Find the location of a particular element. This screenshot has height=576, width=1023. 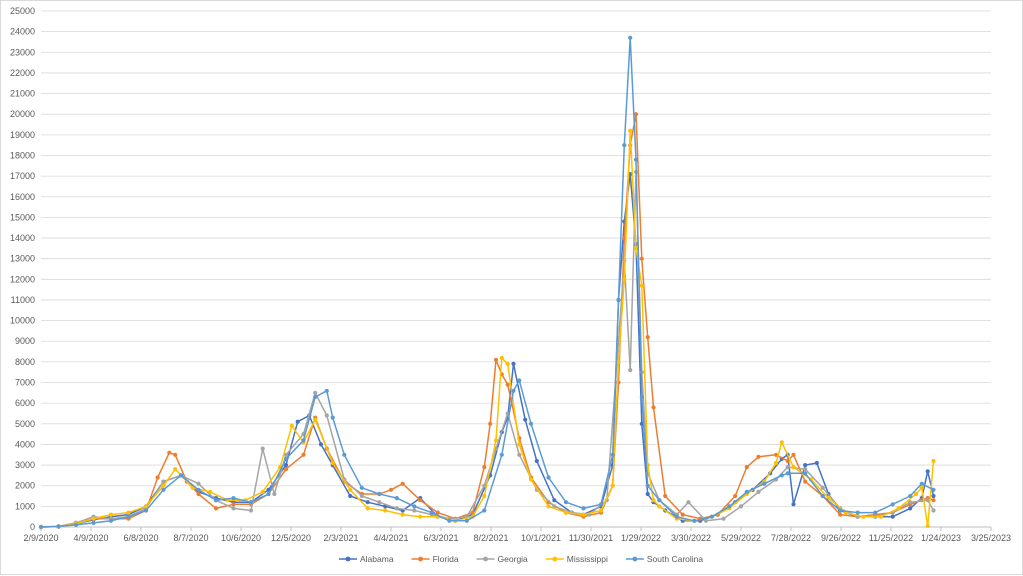

legend-item: Alabama is located at coordinates (366, 559).